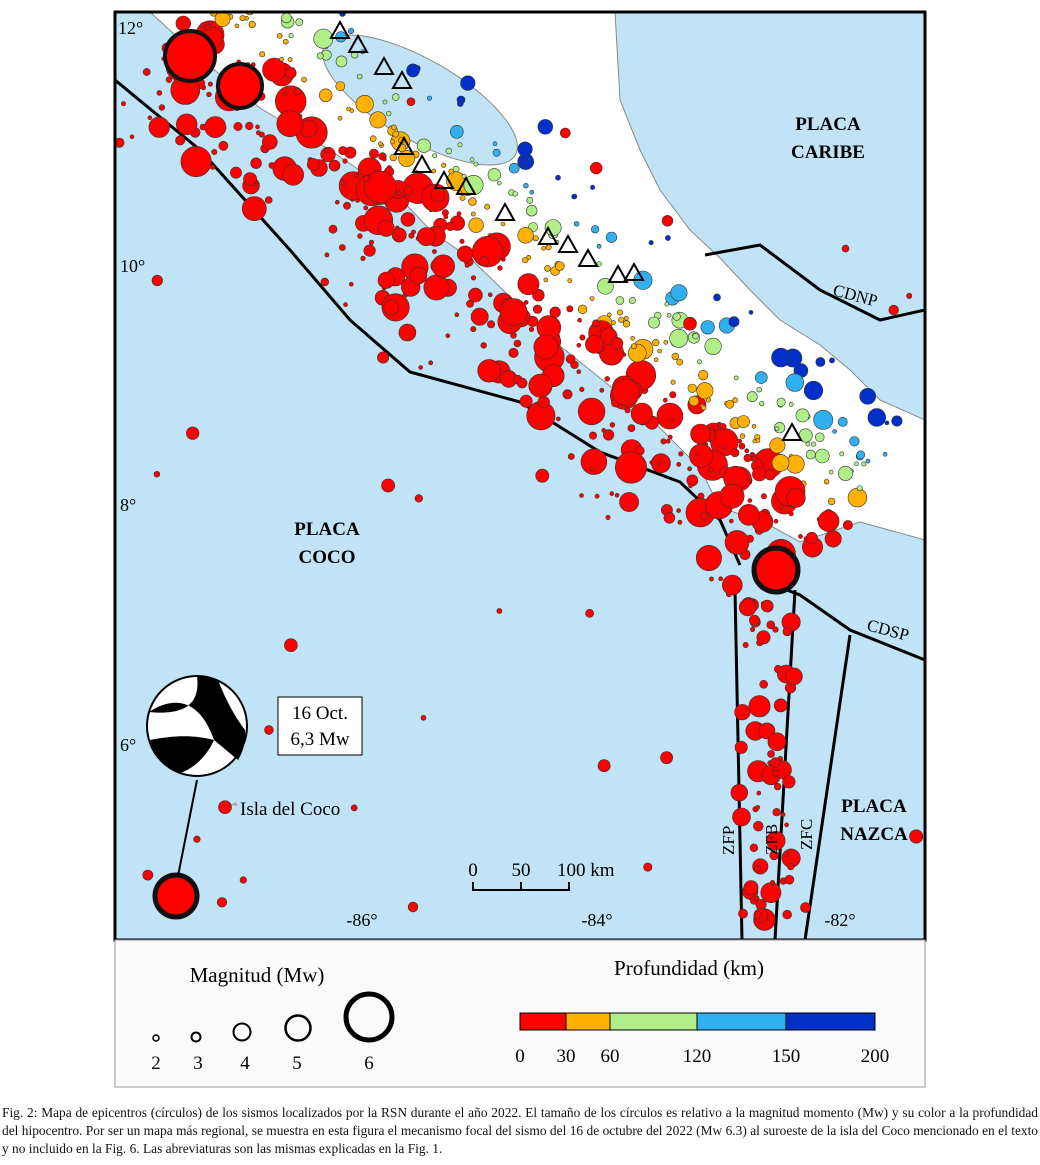 The image size is (1040, 1165). I want to click on lat-label: 10°, so click(132, 266).